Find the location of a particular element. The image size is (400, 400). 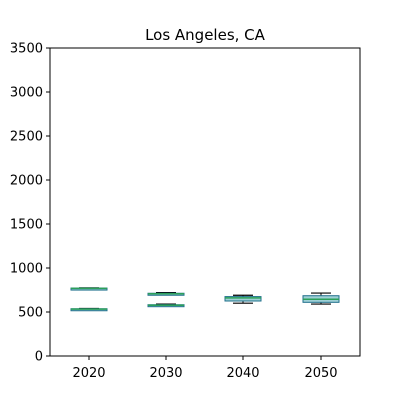

y-tick-label: 2000 is located at coordinates (26, 181).